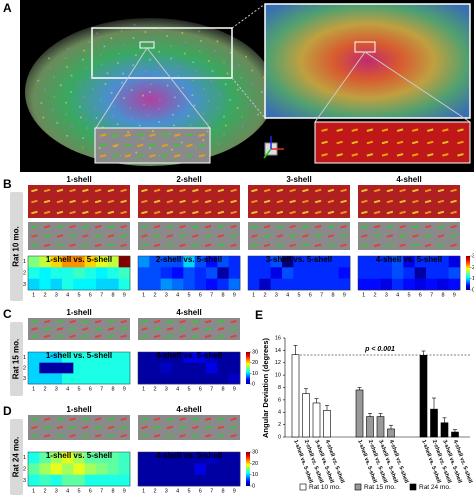  What do you see at coordinates (386, 295) in the screenshot?
I see `heatmap-col-label: 3` at bounding box center [386, 295].